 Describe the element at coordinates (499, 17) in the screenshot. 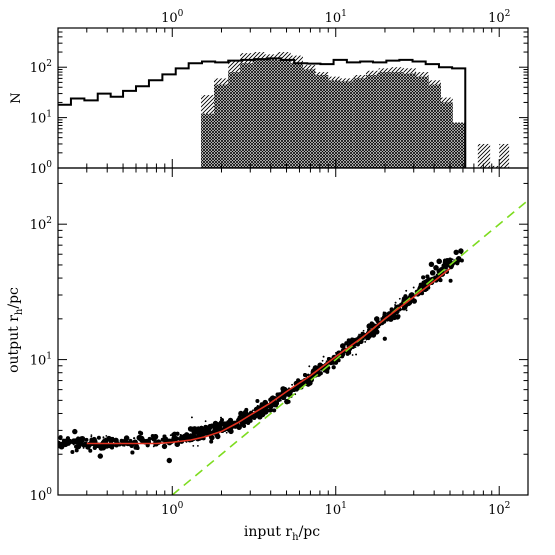

I see `x-tick-label: 10²` at that location.